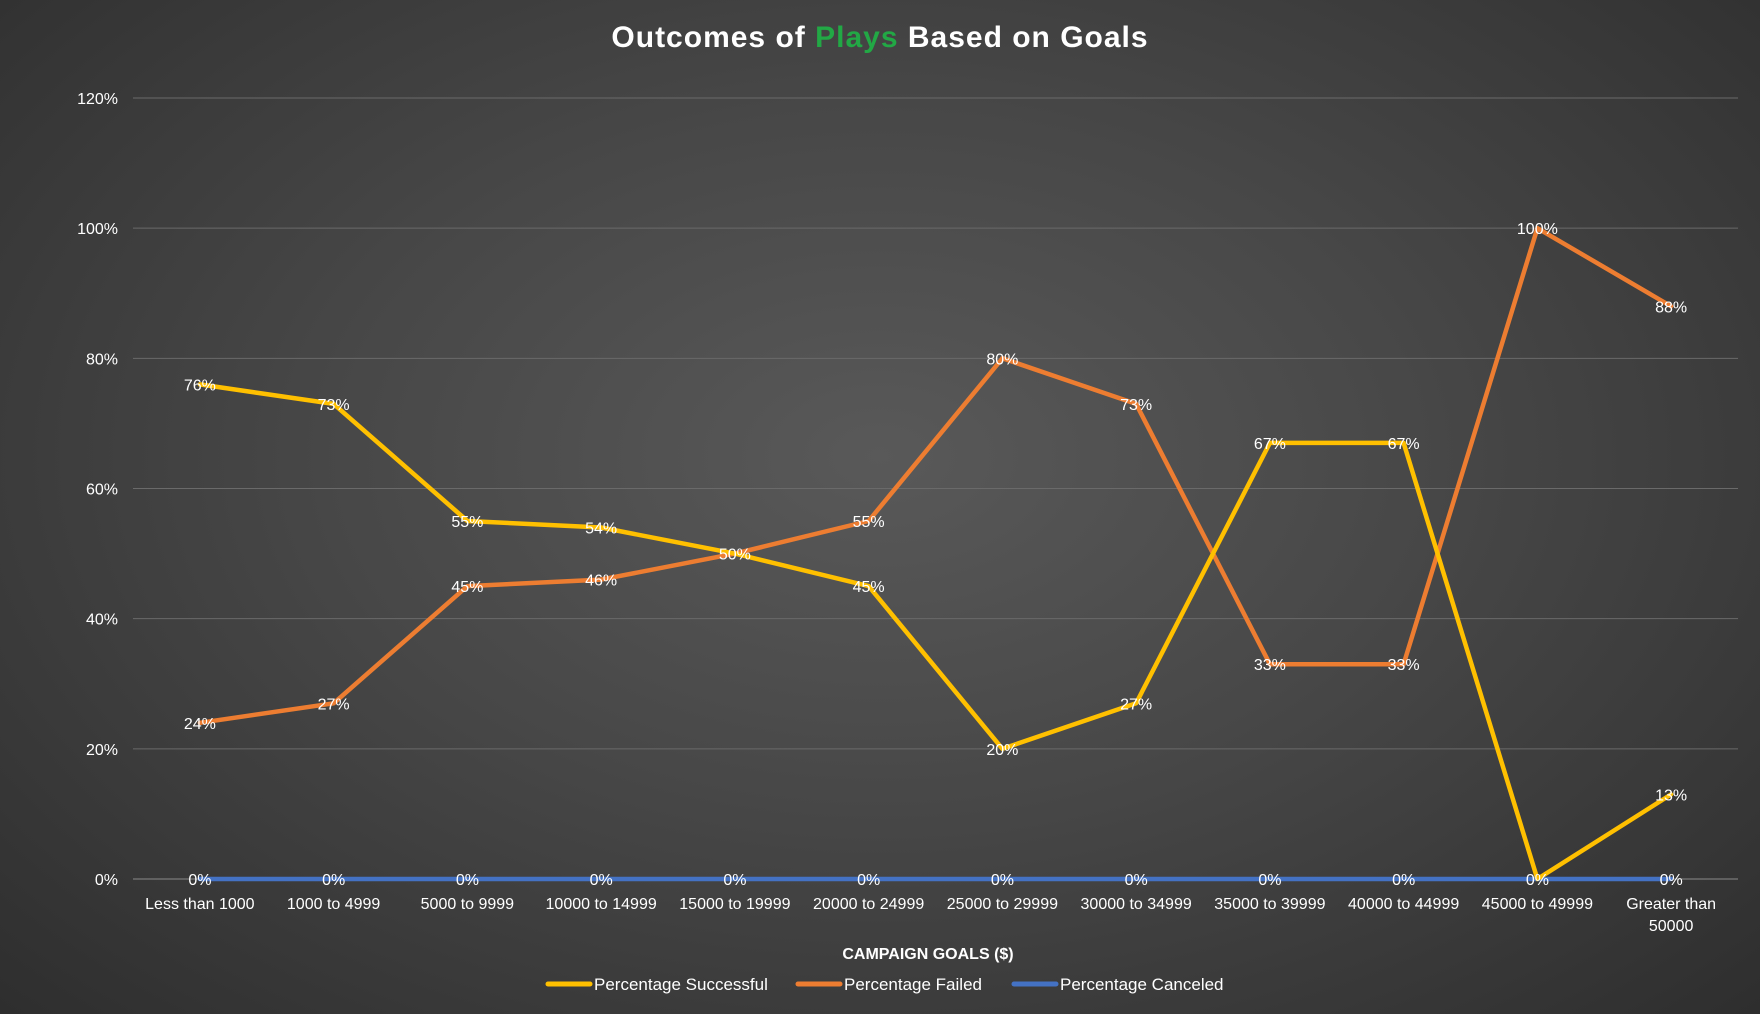  I want to click on y-tick-label: 40%, so click(102, 620).